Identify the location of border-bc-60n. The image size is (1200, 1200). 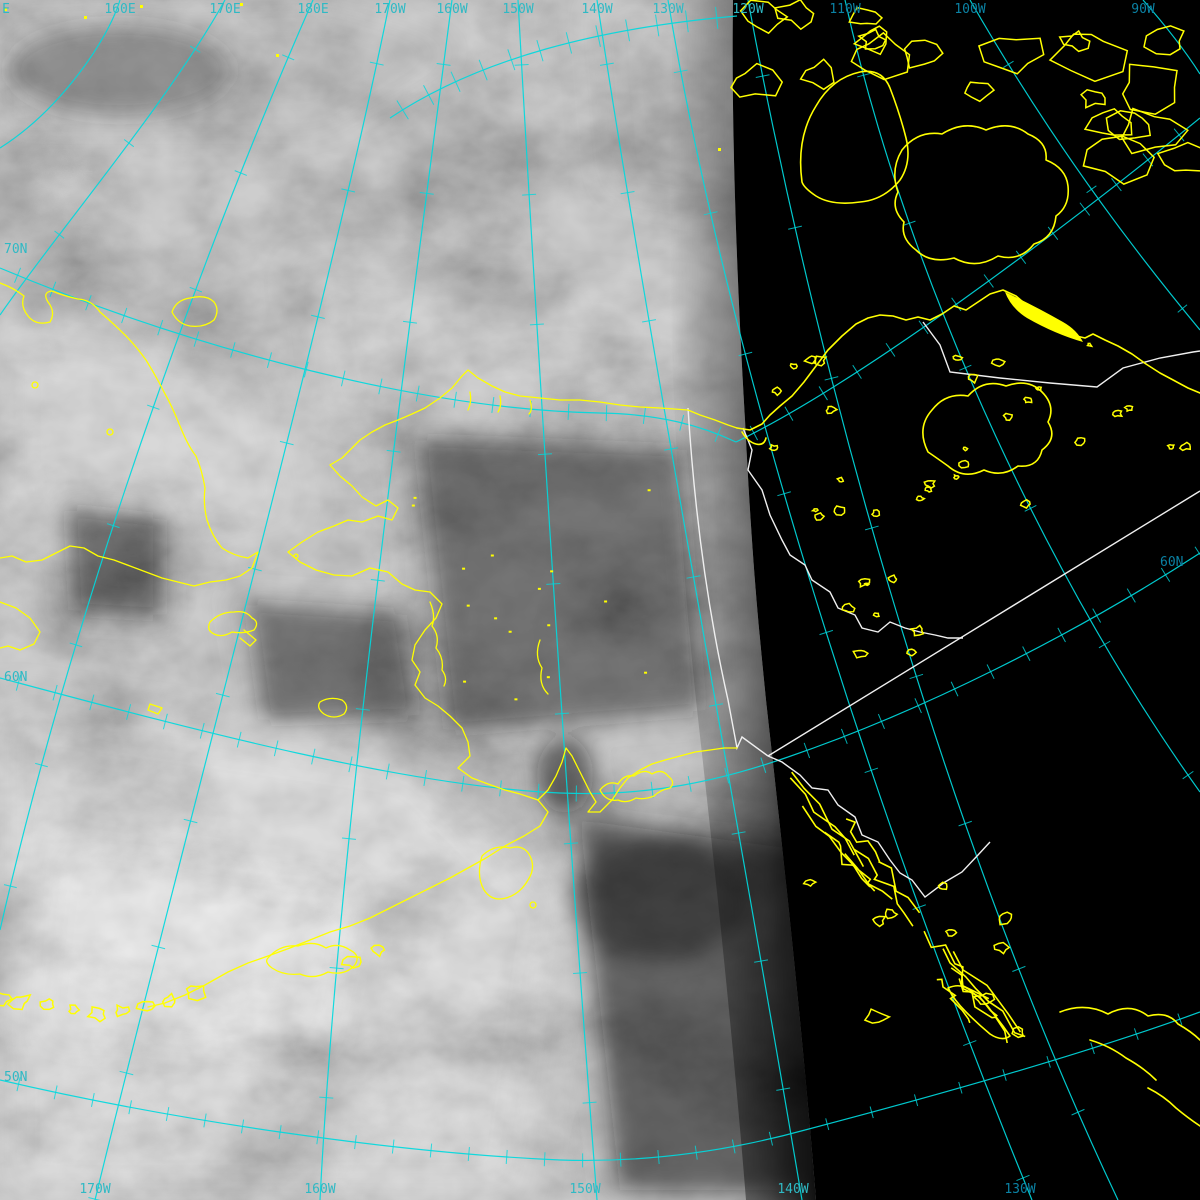
(983, 623).